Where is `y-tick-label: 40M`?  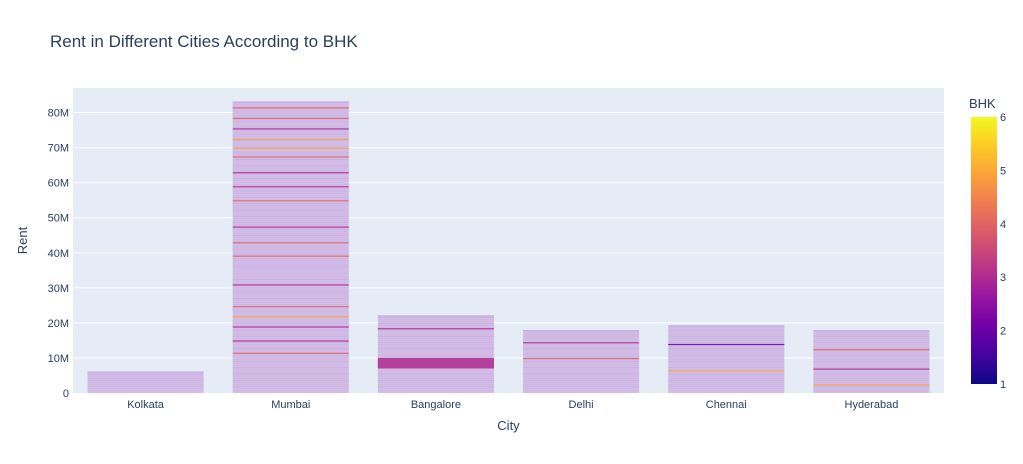
y-tick-label: 40M is located at coordinates (58, 254).